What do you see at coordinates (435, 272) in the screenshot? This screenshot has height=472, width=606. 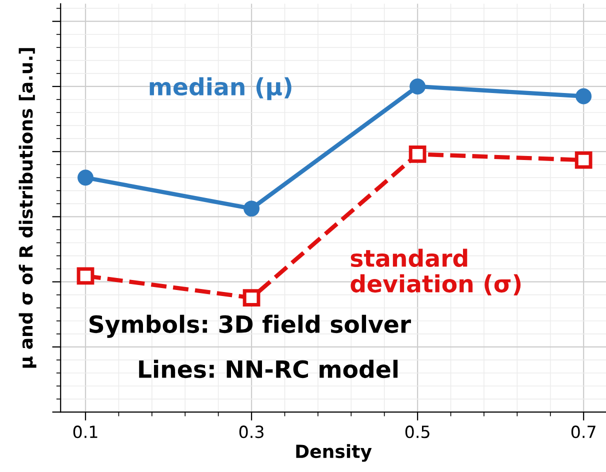 I see `series-label: standard deviation (σ)` at bounding box center [435, 272].